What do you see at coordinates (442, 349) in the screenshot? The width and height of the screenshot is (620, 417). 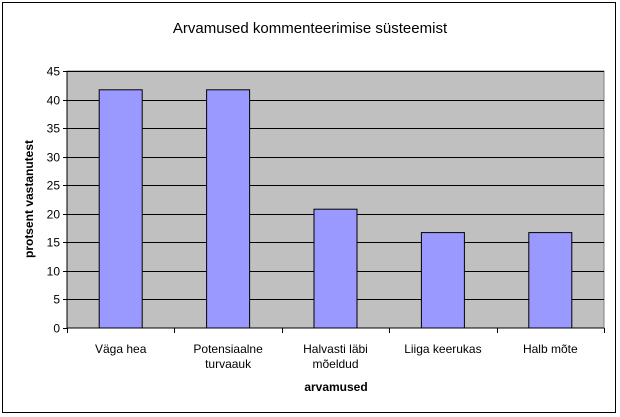 I see `x-tick-label: Liiga keerukas` at bounding box center [442, 349].